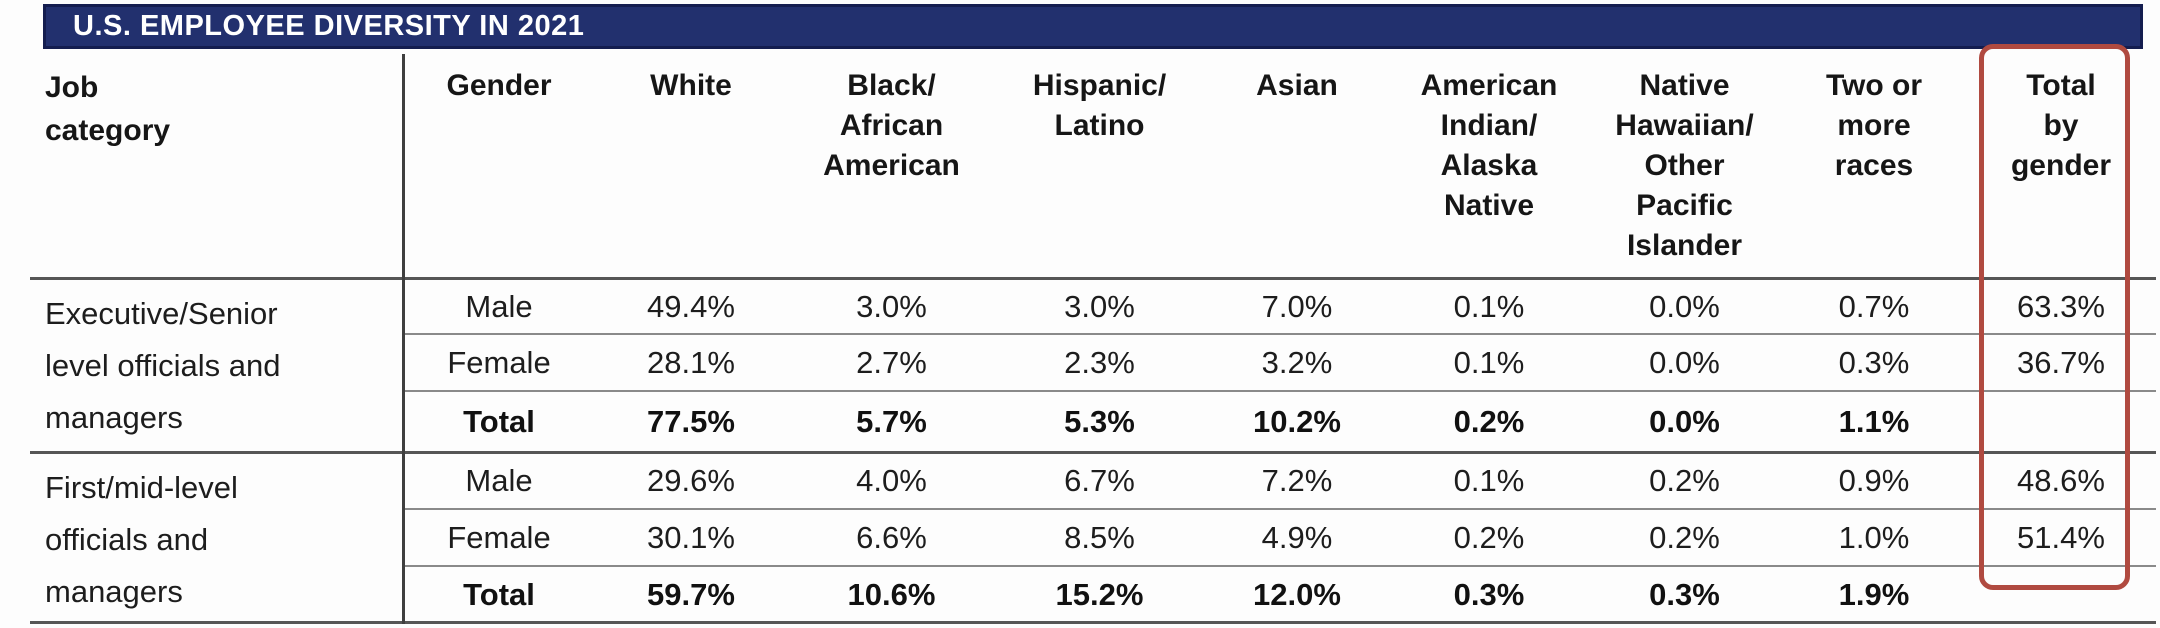 This screenshot has height=628, width=2160. Describe the element at coordinates (108, 109) in the screenshot. I see `column-header-job-category: Job category` at that location.